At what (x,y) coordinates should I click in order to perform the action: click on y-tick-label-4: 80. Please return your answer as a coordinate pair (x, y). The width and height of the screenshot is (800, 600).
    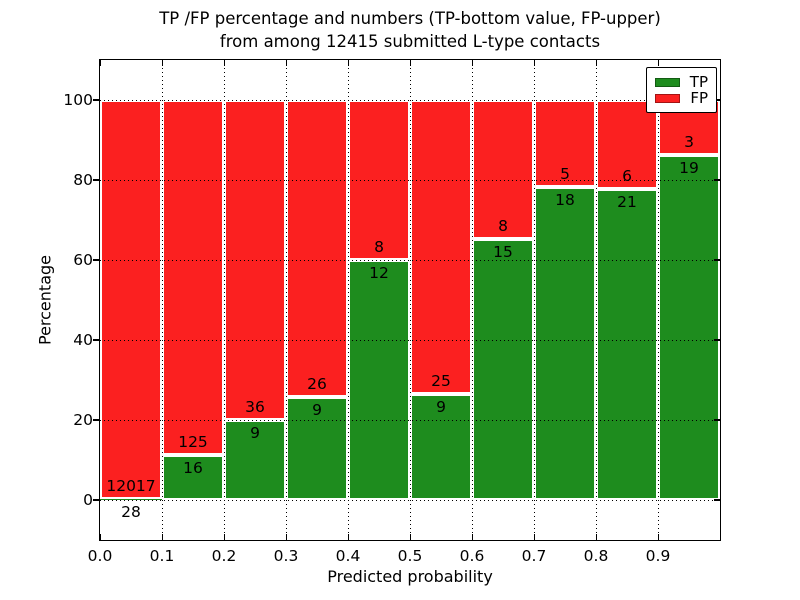
    Looking at the image, I should click on (83, 180).